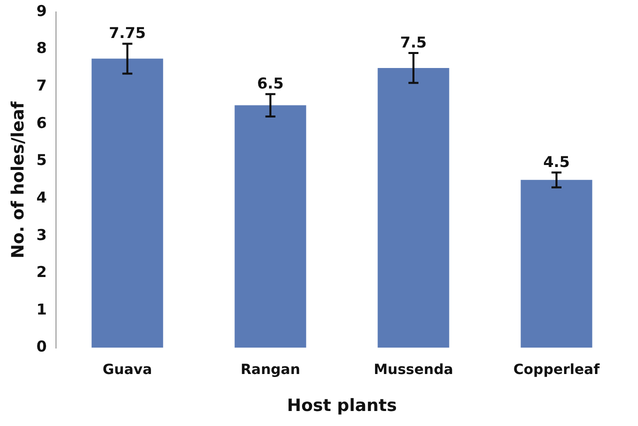 The width and height of the screenshot is (638, 426). What do you see at coordinates (41, 85) in the screenshot?
I see `y-tick-label: 7` at bounding box center [41, 85].